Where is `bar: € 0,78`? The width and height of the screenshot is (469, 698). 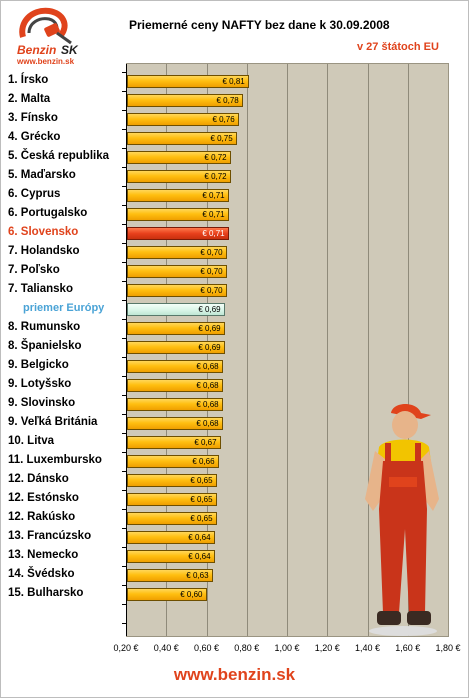
bar: € 0,78 is located at coordinates (185, 100).